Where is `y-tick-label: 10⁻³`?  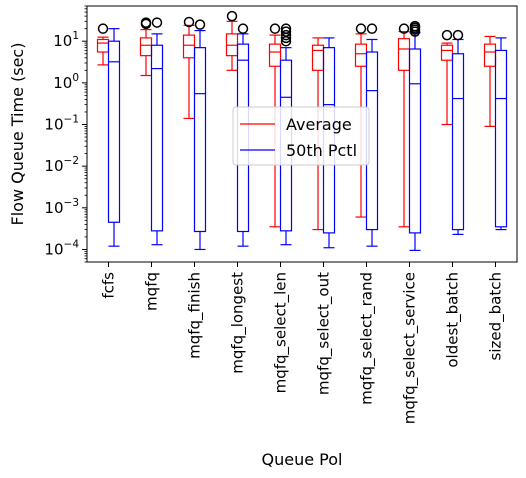
y-tick-label: 10⁻³ is located at coordinates (61, 207).